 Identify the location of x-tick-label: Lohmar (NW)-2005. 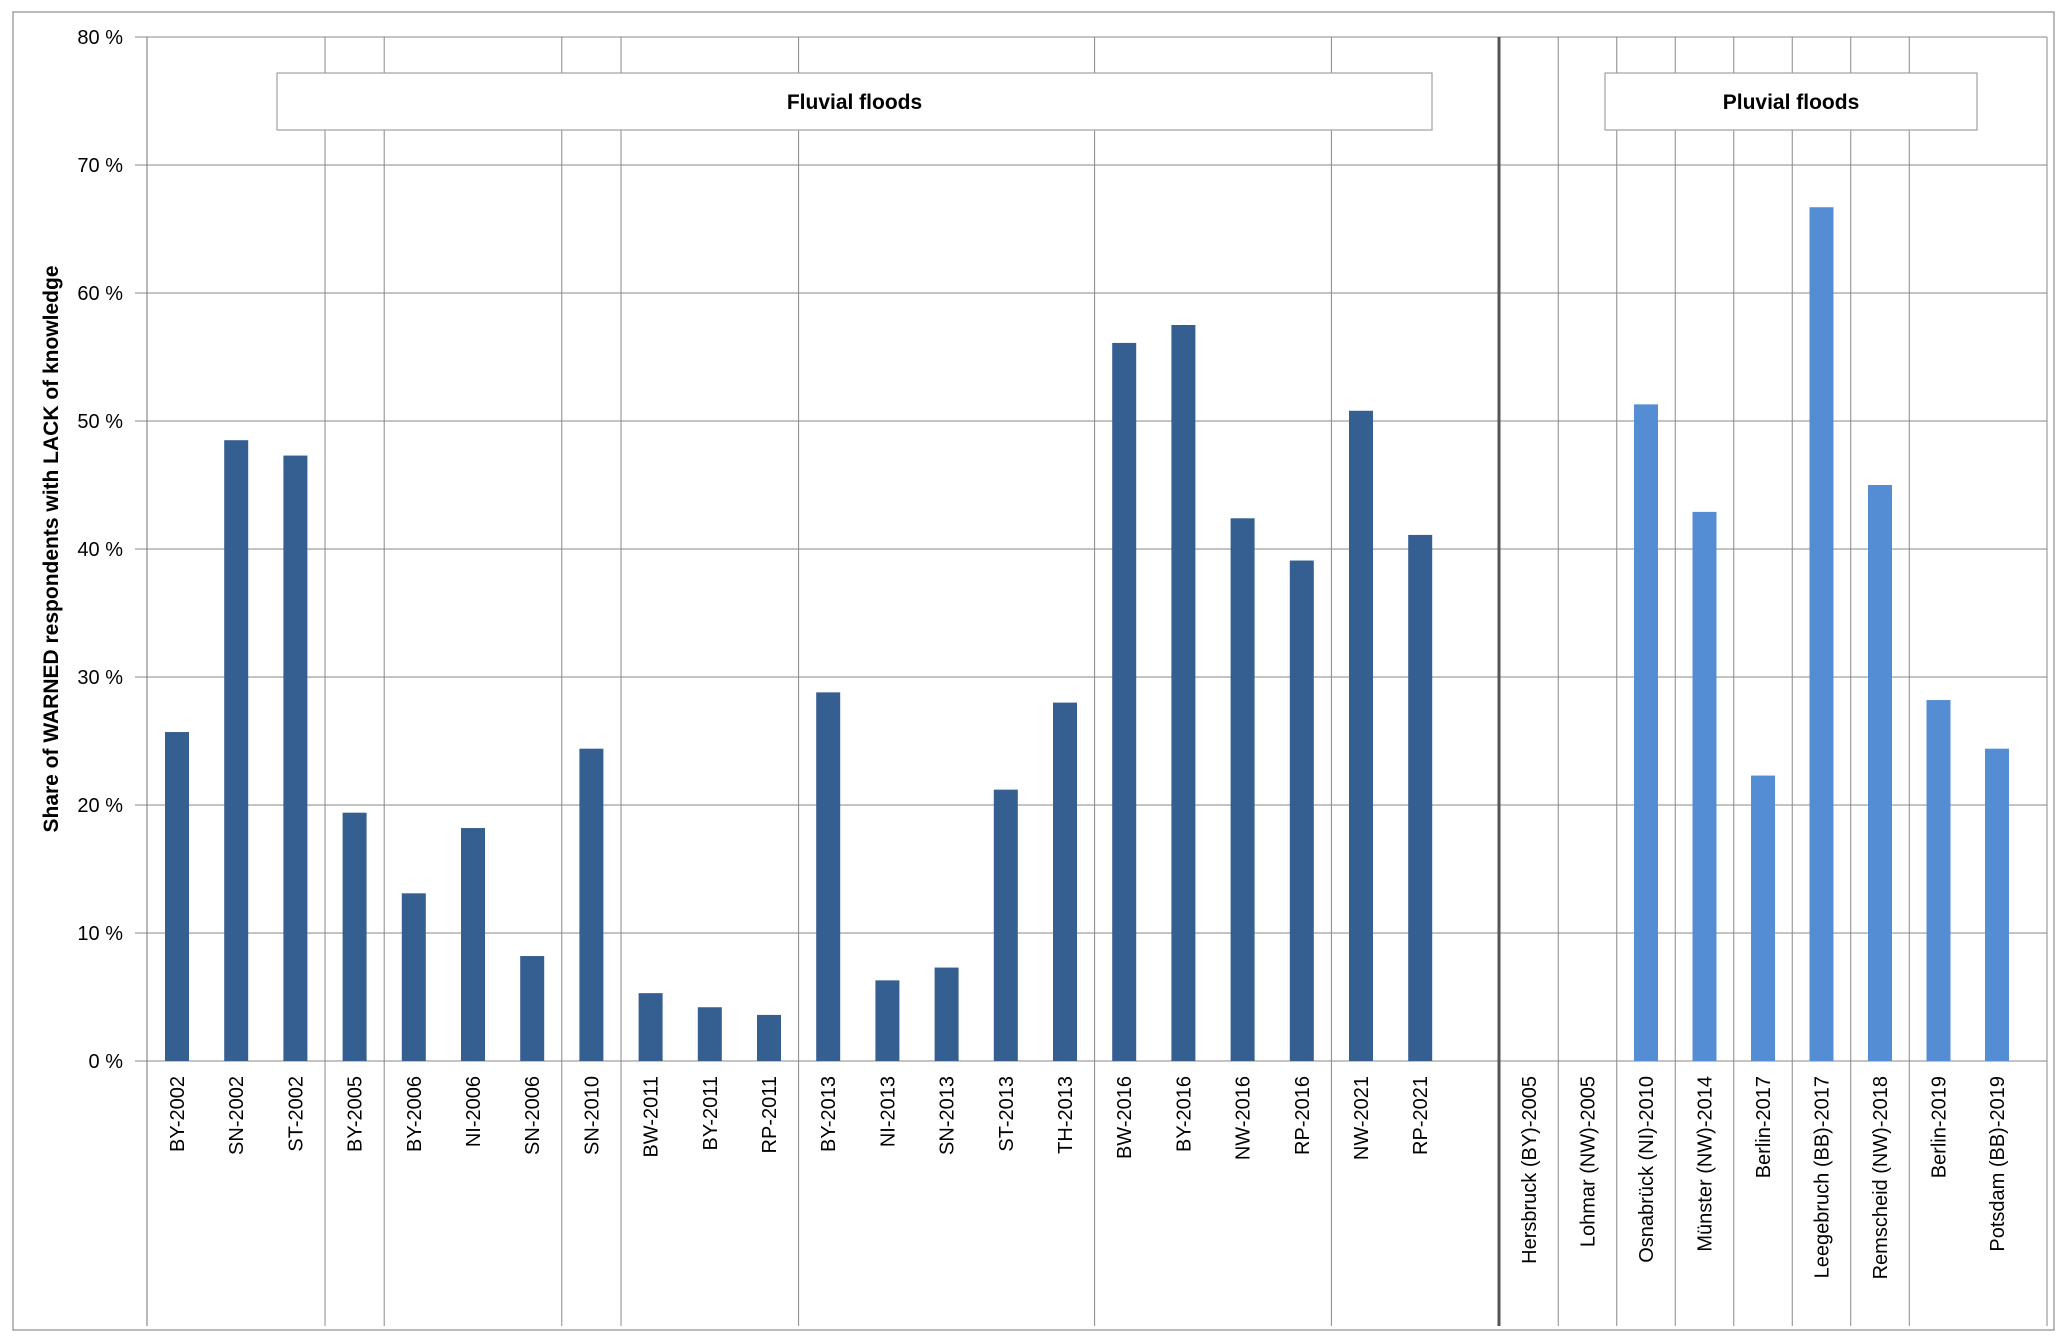
(1589, 1161).